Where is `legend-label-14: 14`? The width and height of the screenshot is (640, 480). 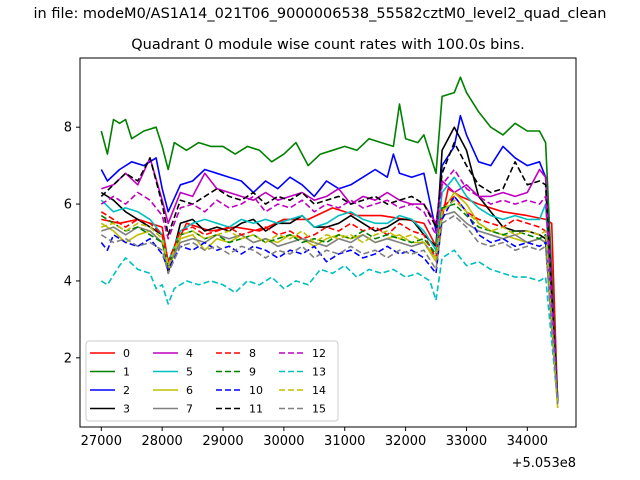 legend-label-14: 14 is located at coordinates (319, 390).